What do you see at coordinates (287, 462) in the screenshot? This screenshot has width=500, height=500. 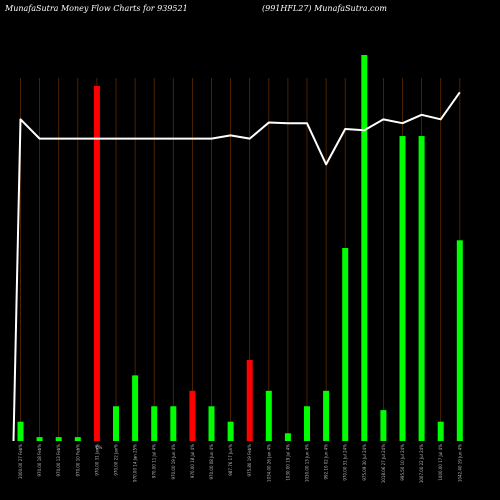 I see `tick-label: 1030.00 19 Jul 4%` at bounding box center [287, 462].